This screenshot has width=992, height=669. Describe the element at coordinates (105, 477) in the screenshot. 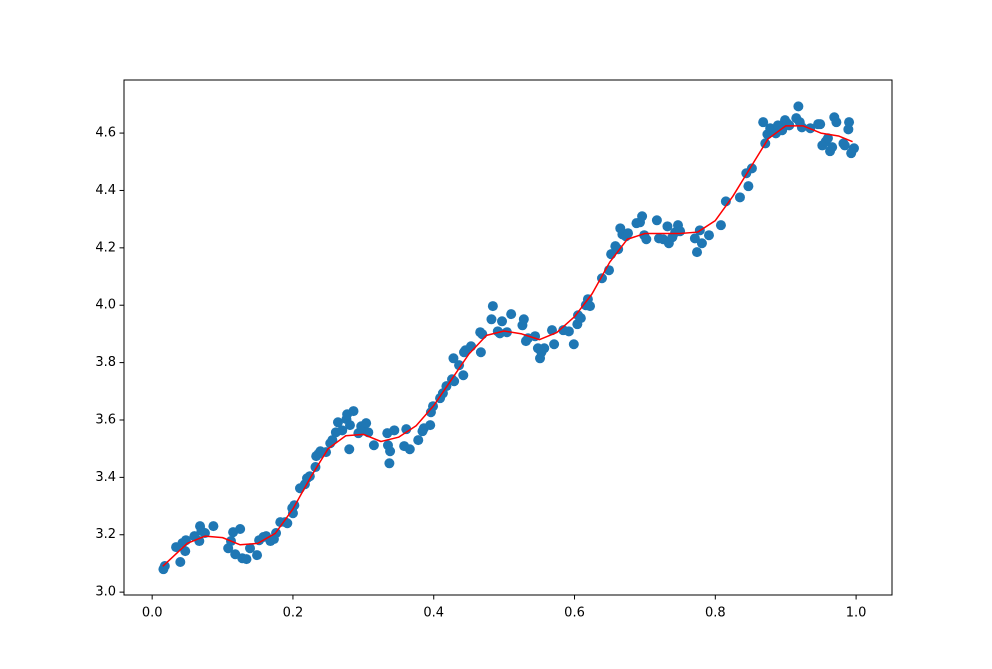

I see `y-tick-label: 3.4` at that location.